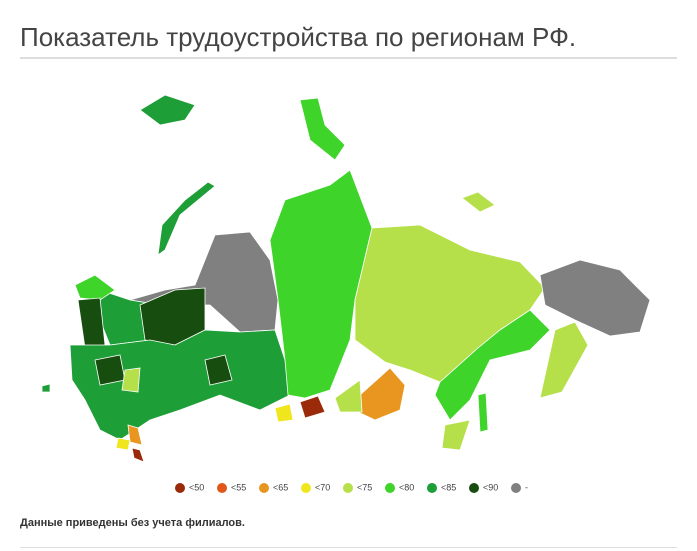 This screenshot has height=551, width=697. I want to click on legend-label: <55, so click(238, 487).